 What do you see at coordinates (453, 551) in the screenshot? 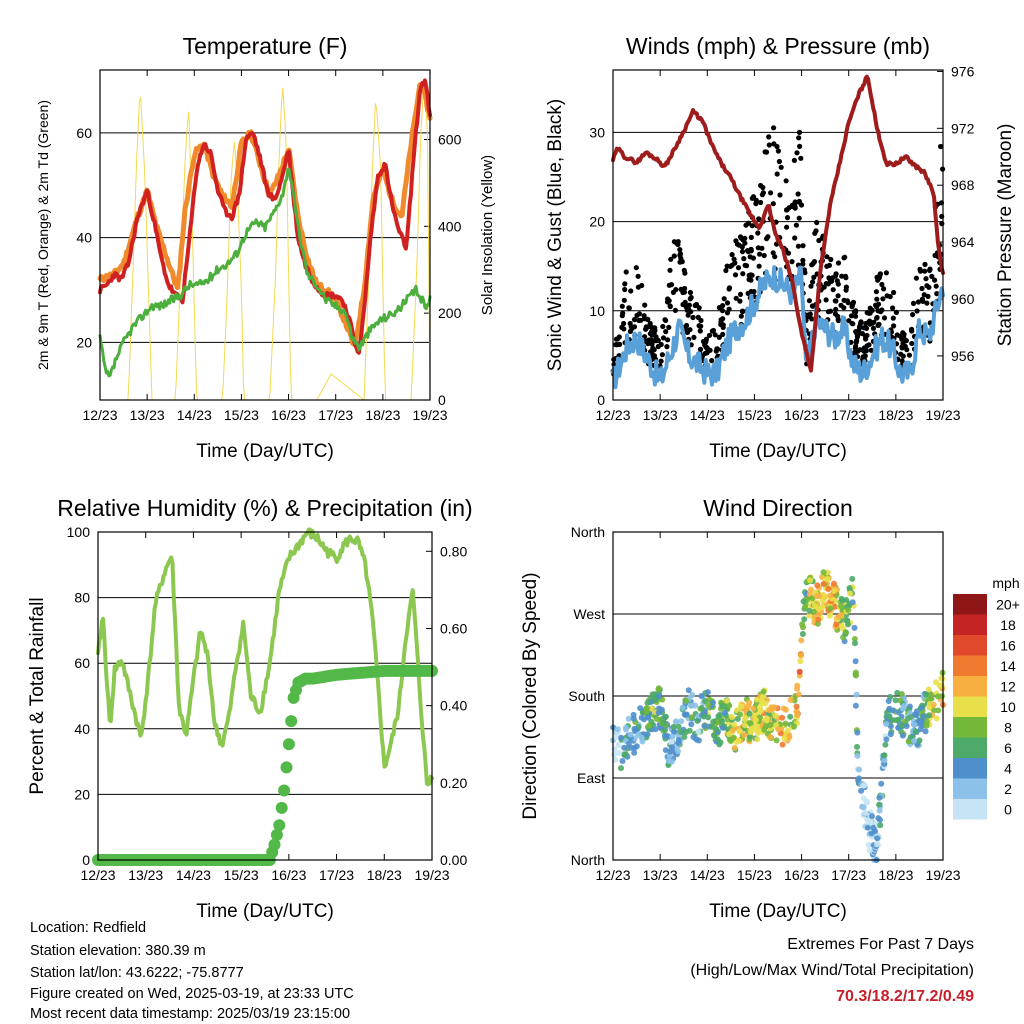
I see `humidity-y2-tick-label: 0.80` at bounding box center [453, 551].